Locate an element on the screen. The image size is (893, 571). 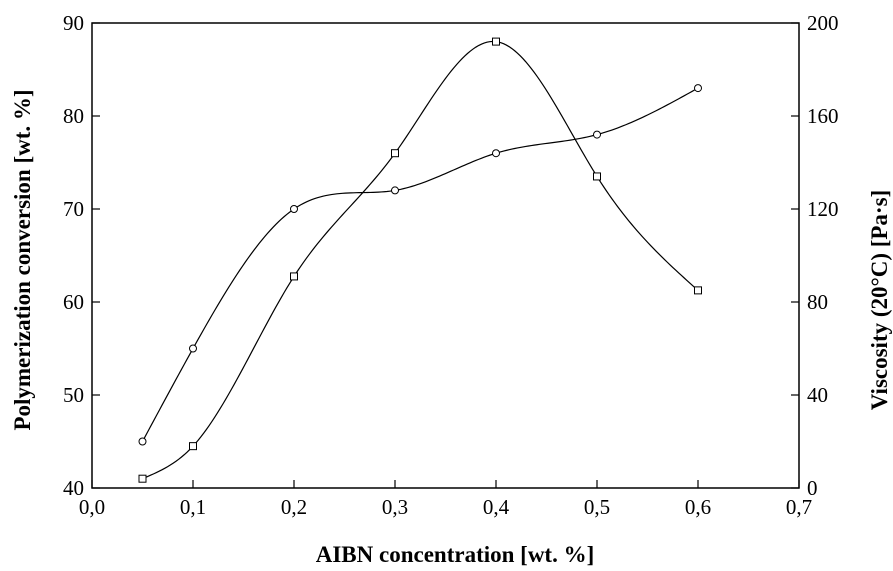
right-y-tick-label: 80 is located at coordinates (817, 302).